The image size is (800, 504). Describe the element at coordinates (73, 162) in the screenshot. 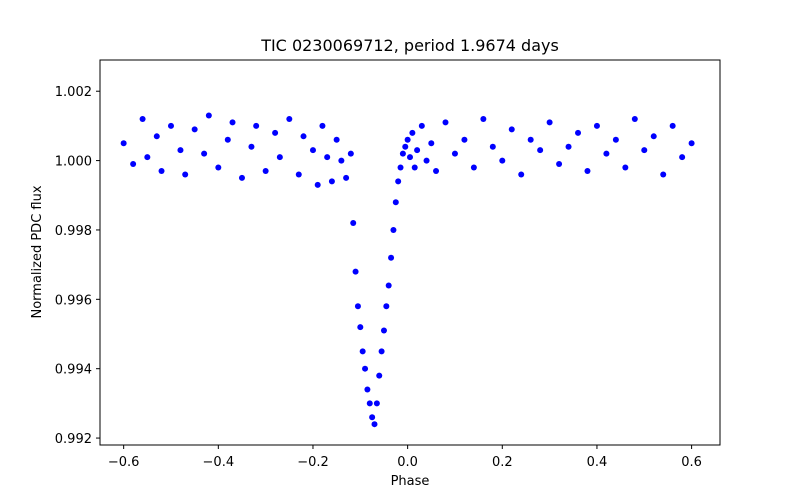

I see `y-tick-label: 1.000` at that location.